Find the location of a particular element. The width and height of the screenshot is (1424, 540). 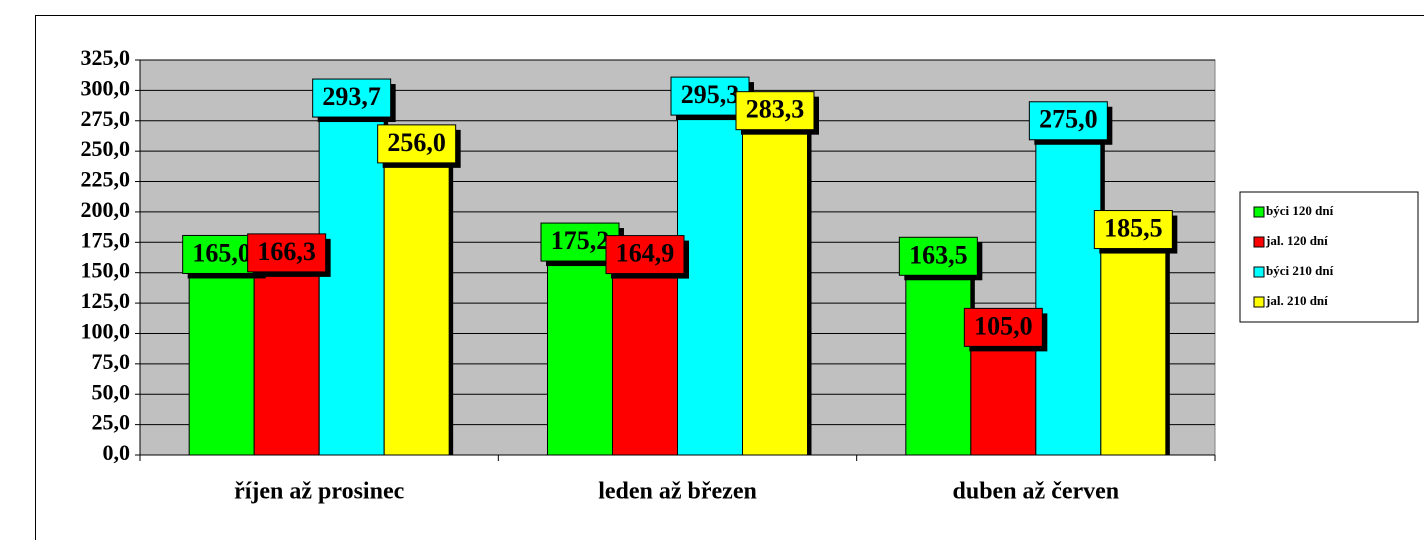

data-label: 275,0 is located at coordinates (1068, 119).